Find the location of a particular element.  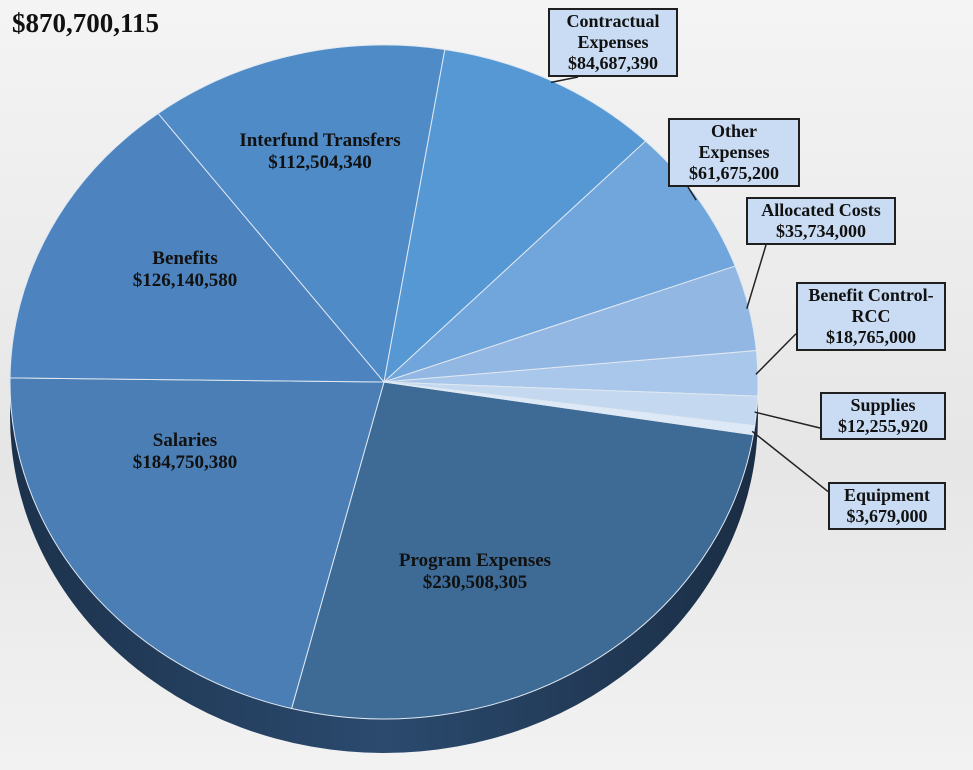

category-label: Allocated Costs is located at coordinates (821, 210).